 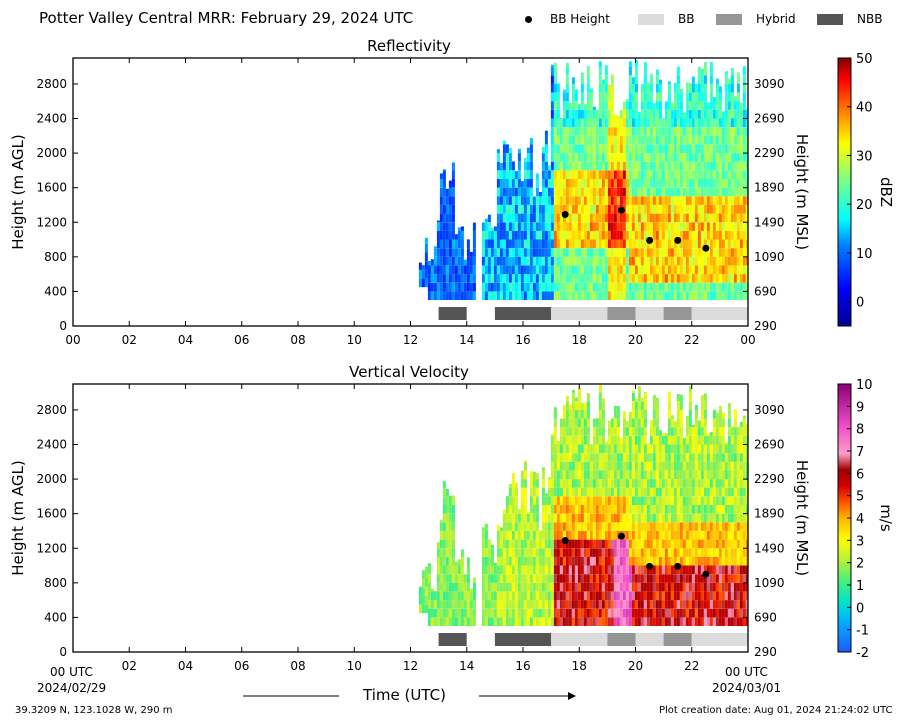 What do you see at coordinates (860, 541) in the screenshot?
I see `colorbar-tick-label: 3` at bounding box center [860, 541].